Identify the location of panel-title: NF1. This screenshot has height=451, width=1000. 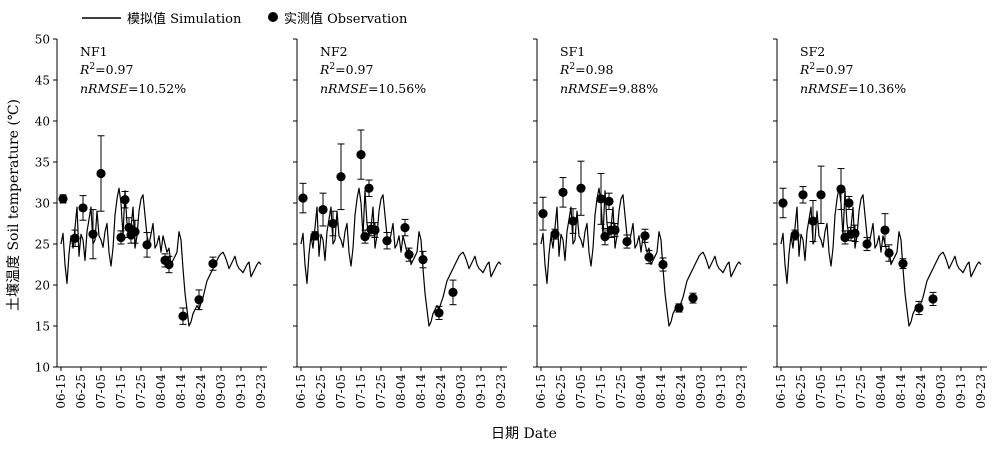
(94, 51).